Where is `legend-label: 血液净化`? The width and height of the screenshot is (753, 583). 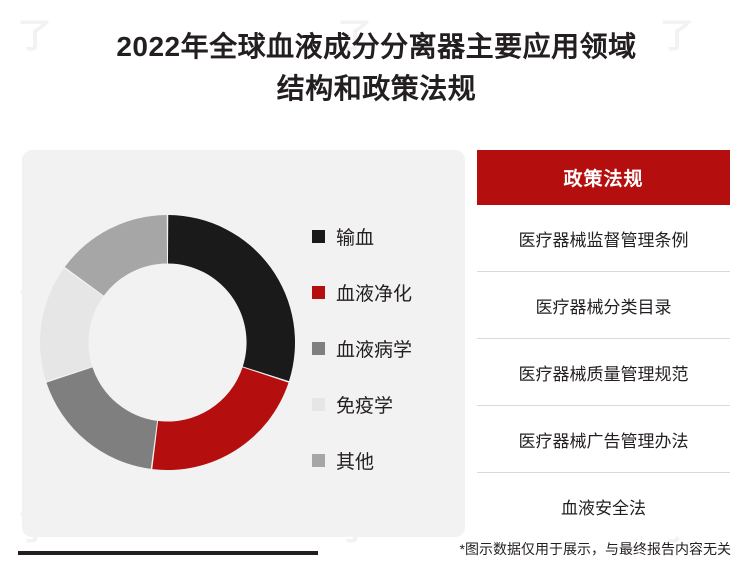
legend-label: 血液净化 is located at coordinates (374, 294).